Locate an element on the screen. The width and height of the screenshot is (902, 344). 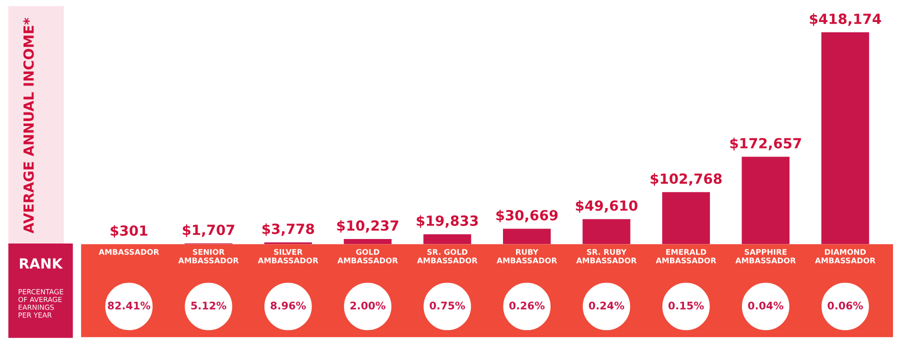
data-label: $19,833 is located at coordinates (447, 221).